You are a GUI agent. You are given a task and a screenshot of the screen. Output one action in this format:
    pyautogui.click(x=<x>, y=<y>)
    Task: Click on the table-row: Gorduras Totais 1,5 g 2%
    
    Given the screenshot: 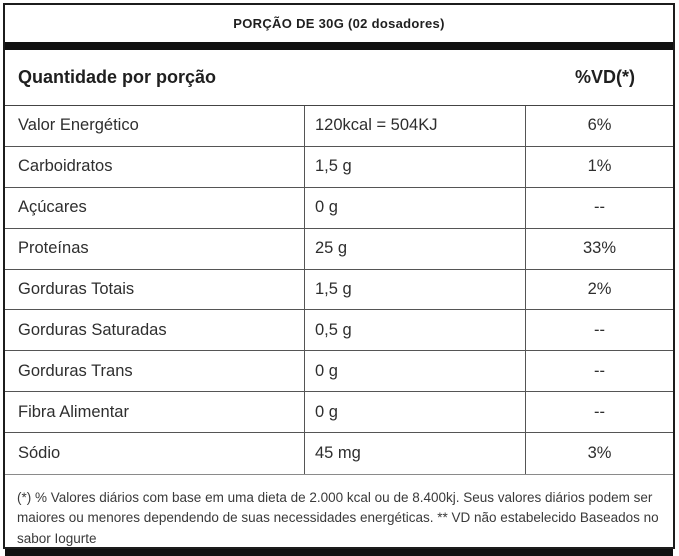 What is the action you would take?
    pyautogui.click(x=339, y=290)
    